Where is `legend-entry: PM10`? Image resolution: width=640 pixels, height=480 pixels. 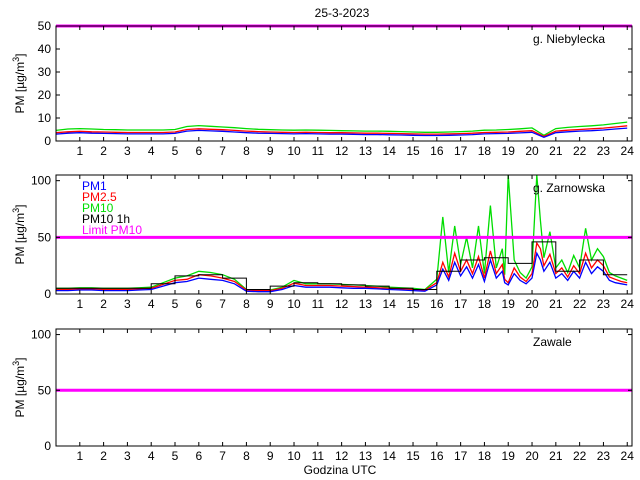
legend-entry: PM10 is located at coordinates (98, 208).